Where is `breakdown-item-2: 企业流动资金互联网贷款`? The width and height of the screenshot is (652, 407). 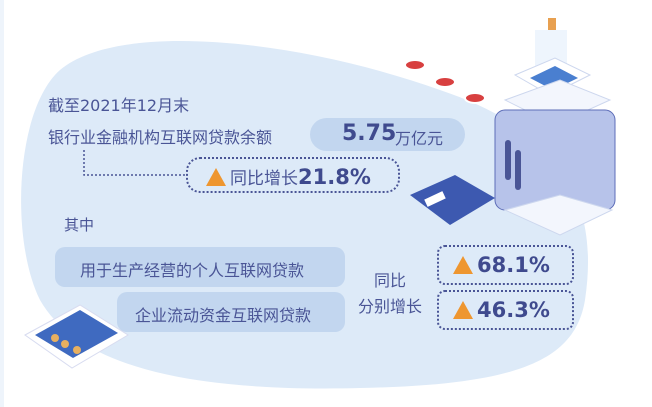 breakdown-item-2: 企业流动资金互联网贷款 is located at coordinates (231, 312).